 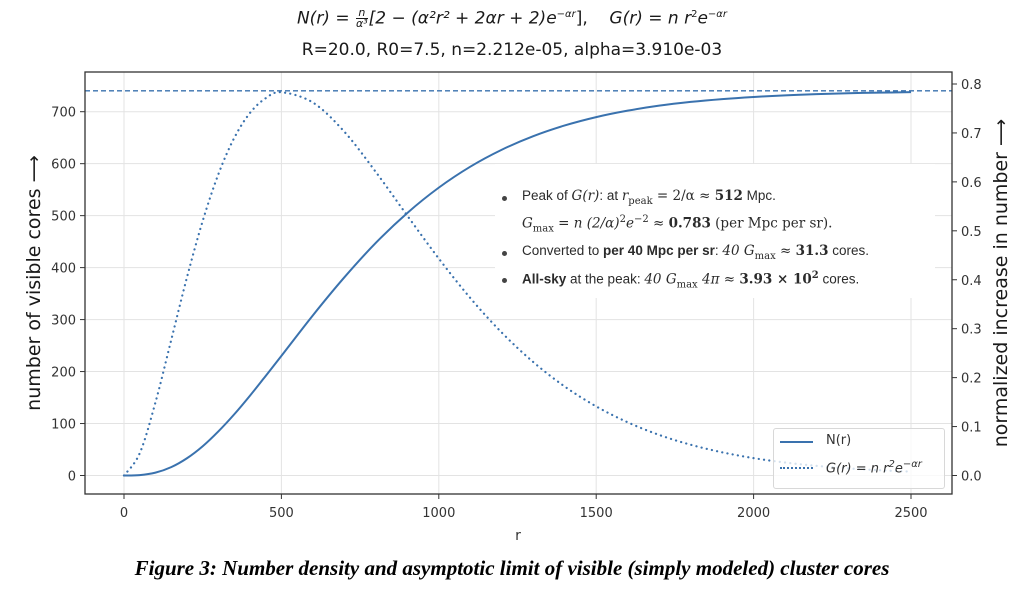 What do you see at coordinates (72, 477) in the screenshot?
I see `left-tick-label: 0` at bounding box center [72, 477].